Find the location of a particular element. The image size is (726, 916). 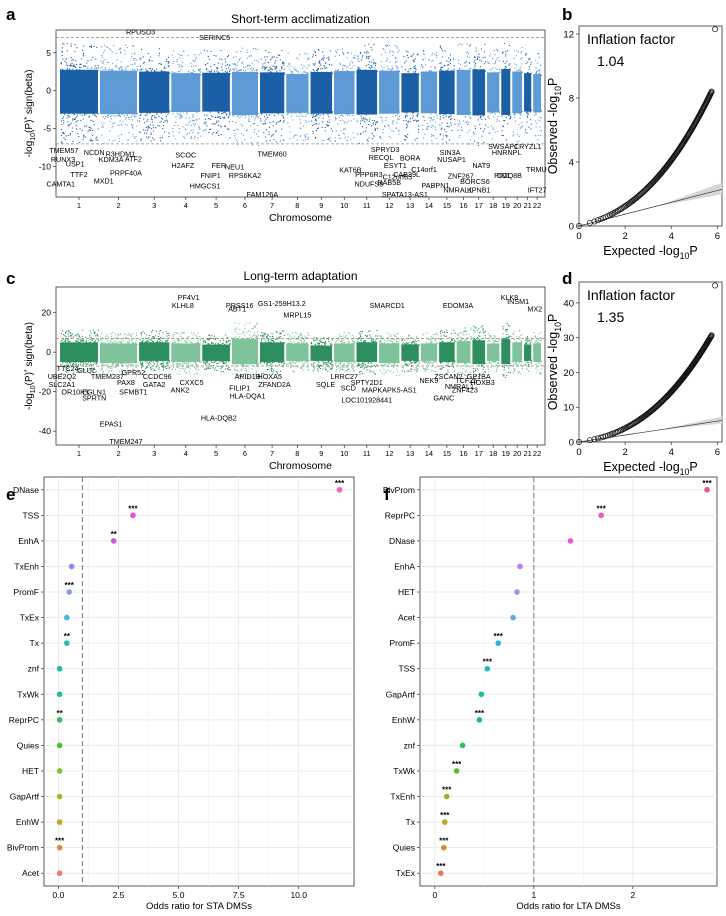

x-tick-label-chr22: 22 is located at coordinates (537, 453).